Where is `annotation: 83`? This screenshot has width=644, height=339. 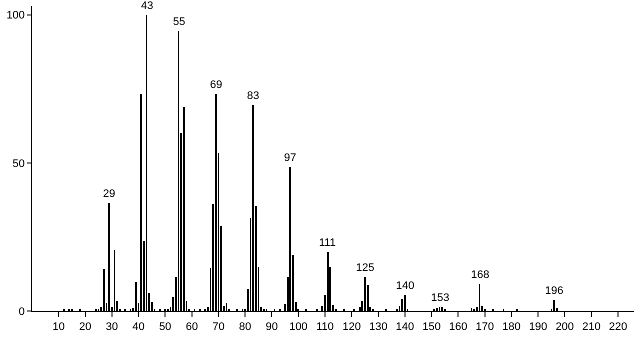
annotation: 83 is located at coordinates (253, 96).